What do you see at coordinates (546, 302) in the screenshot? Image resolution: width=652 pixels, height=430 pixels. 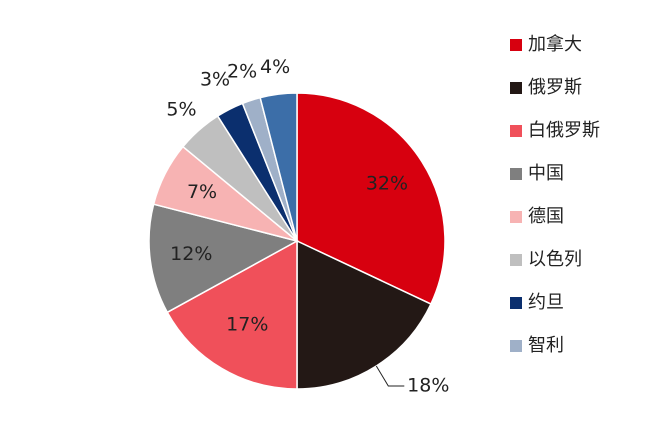 I see `legend-label: 约旦` at bounding box center [546, 302].